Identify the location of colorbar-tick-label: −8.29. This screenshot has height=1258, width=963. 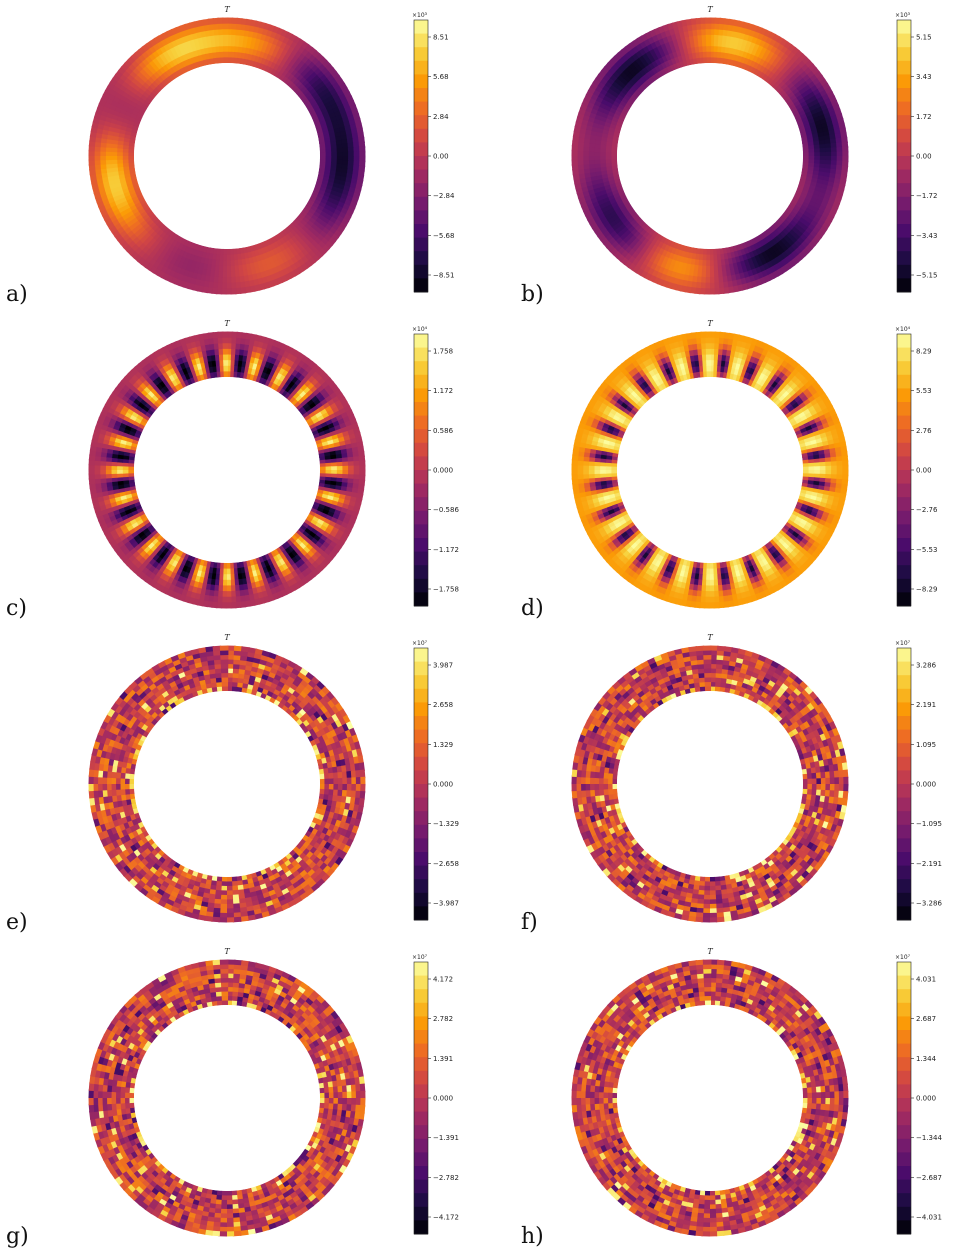
(926, 590).